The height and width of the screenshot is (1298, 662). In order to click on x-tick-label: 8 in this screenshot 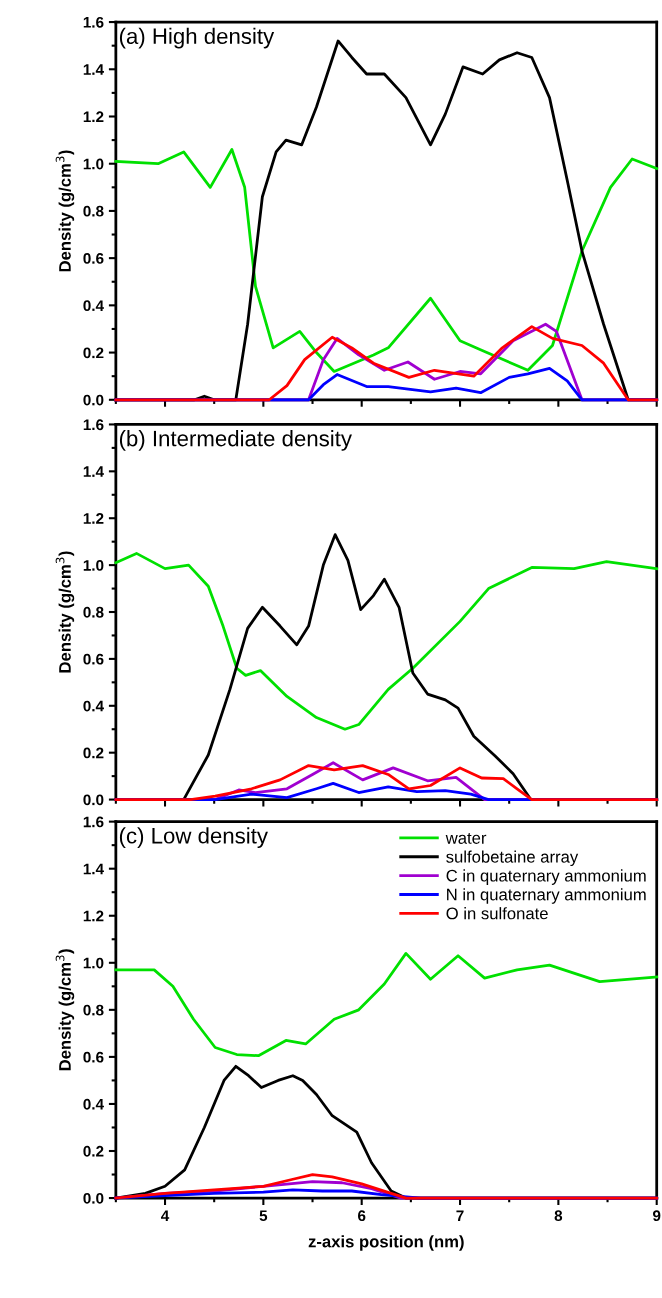, I will do `click(558, 1216)`.